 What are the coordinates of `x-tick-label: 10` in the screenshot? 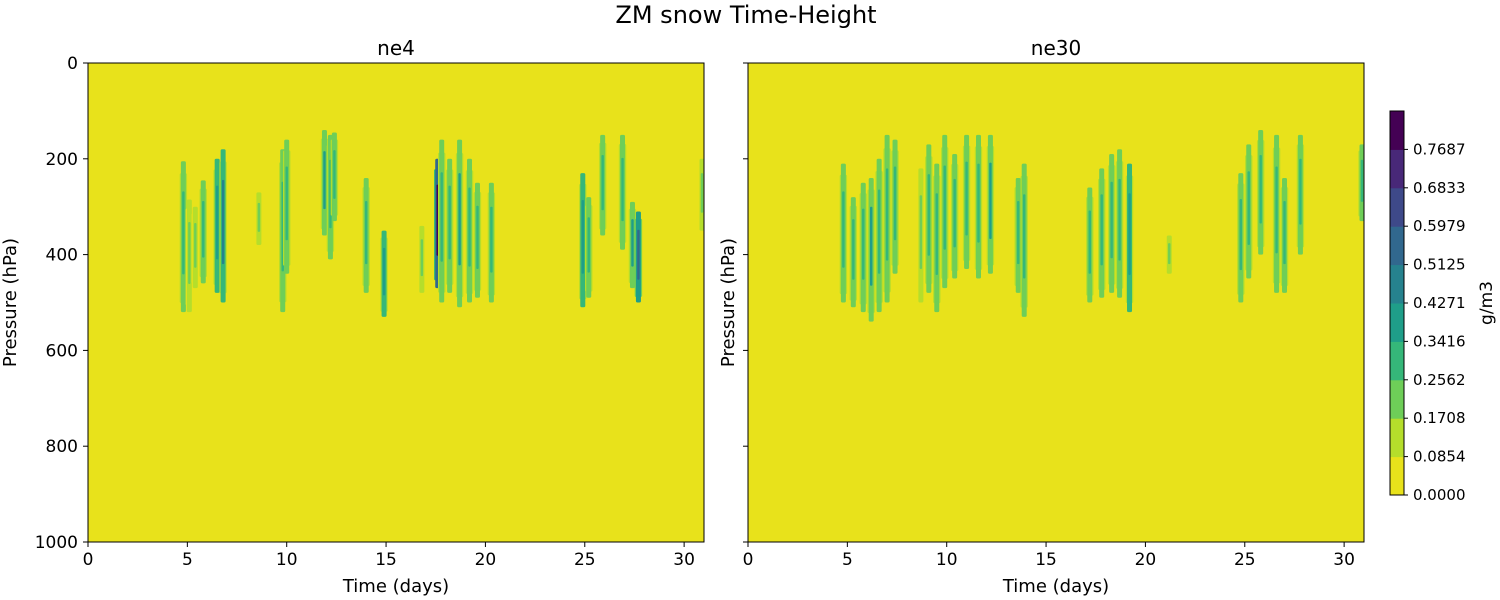 It's located at (947, 560).